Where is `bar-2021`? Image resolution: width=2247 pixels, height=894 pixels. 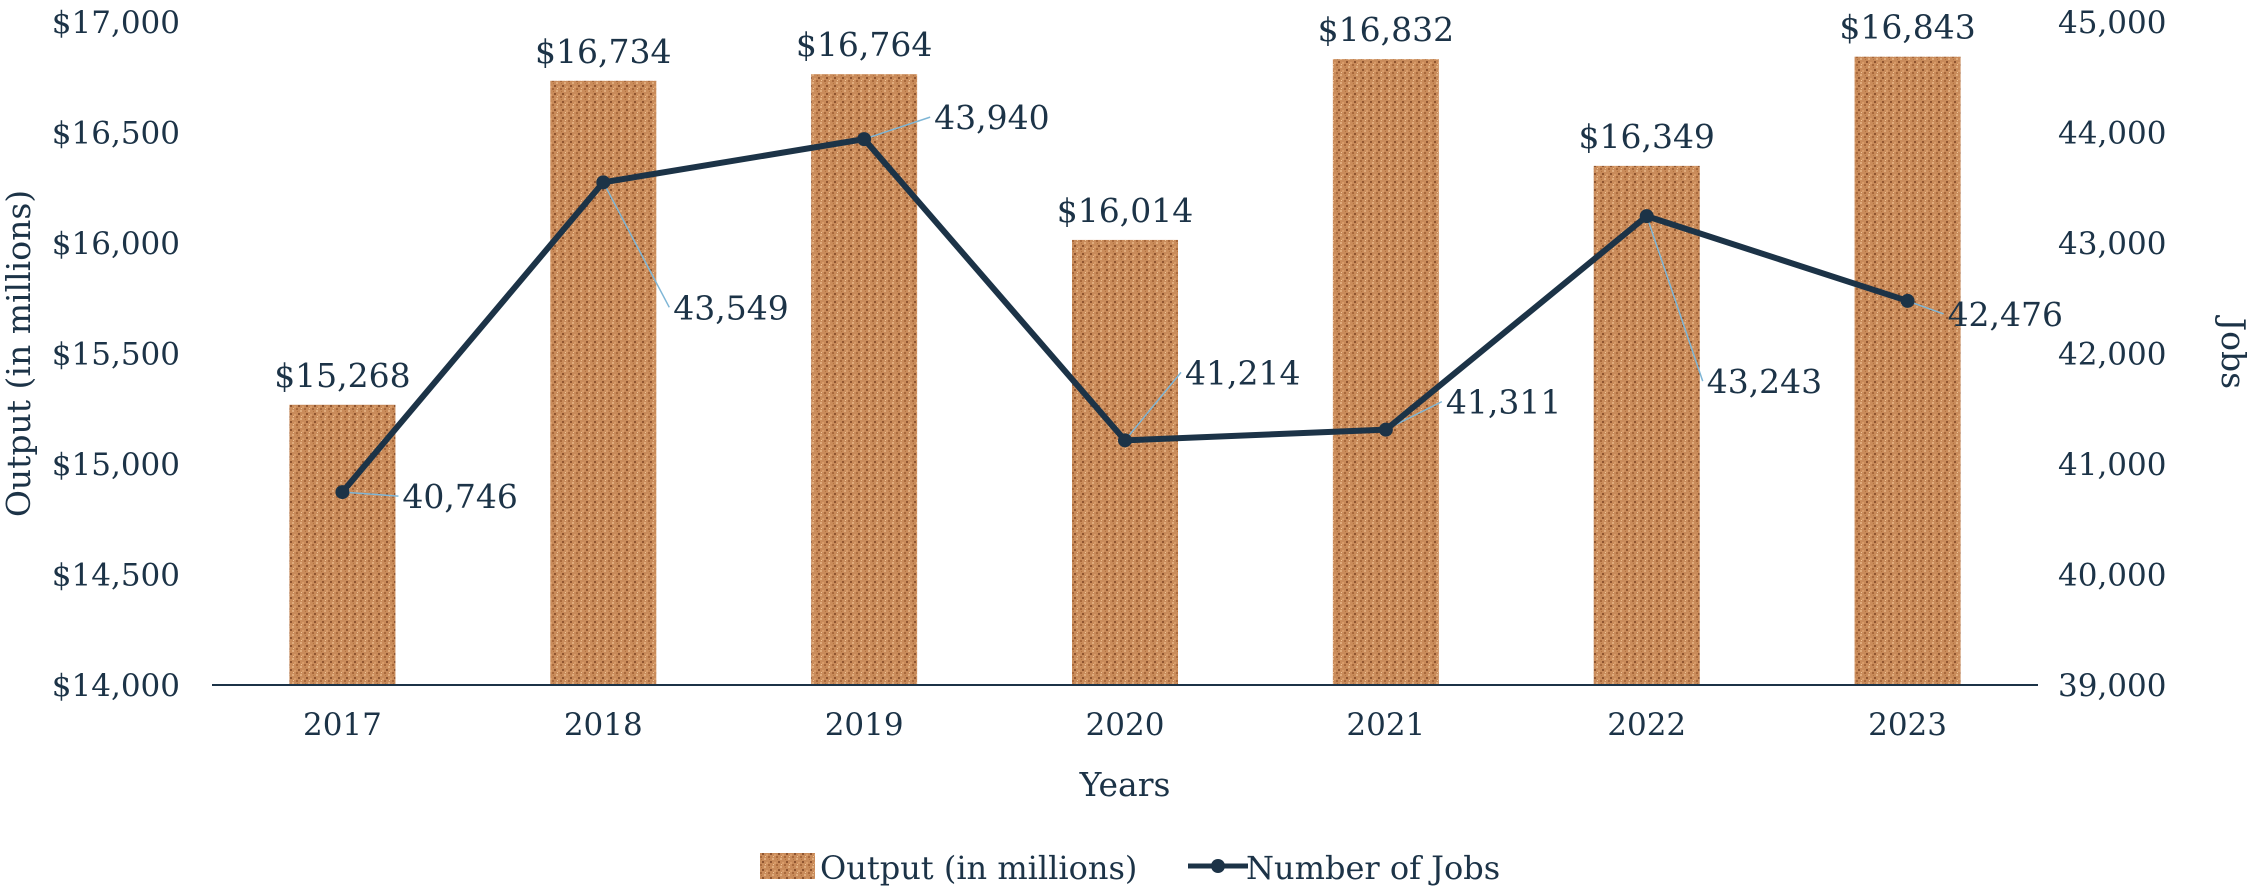 bar-2021 is located at coordinates (1385, 372).